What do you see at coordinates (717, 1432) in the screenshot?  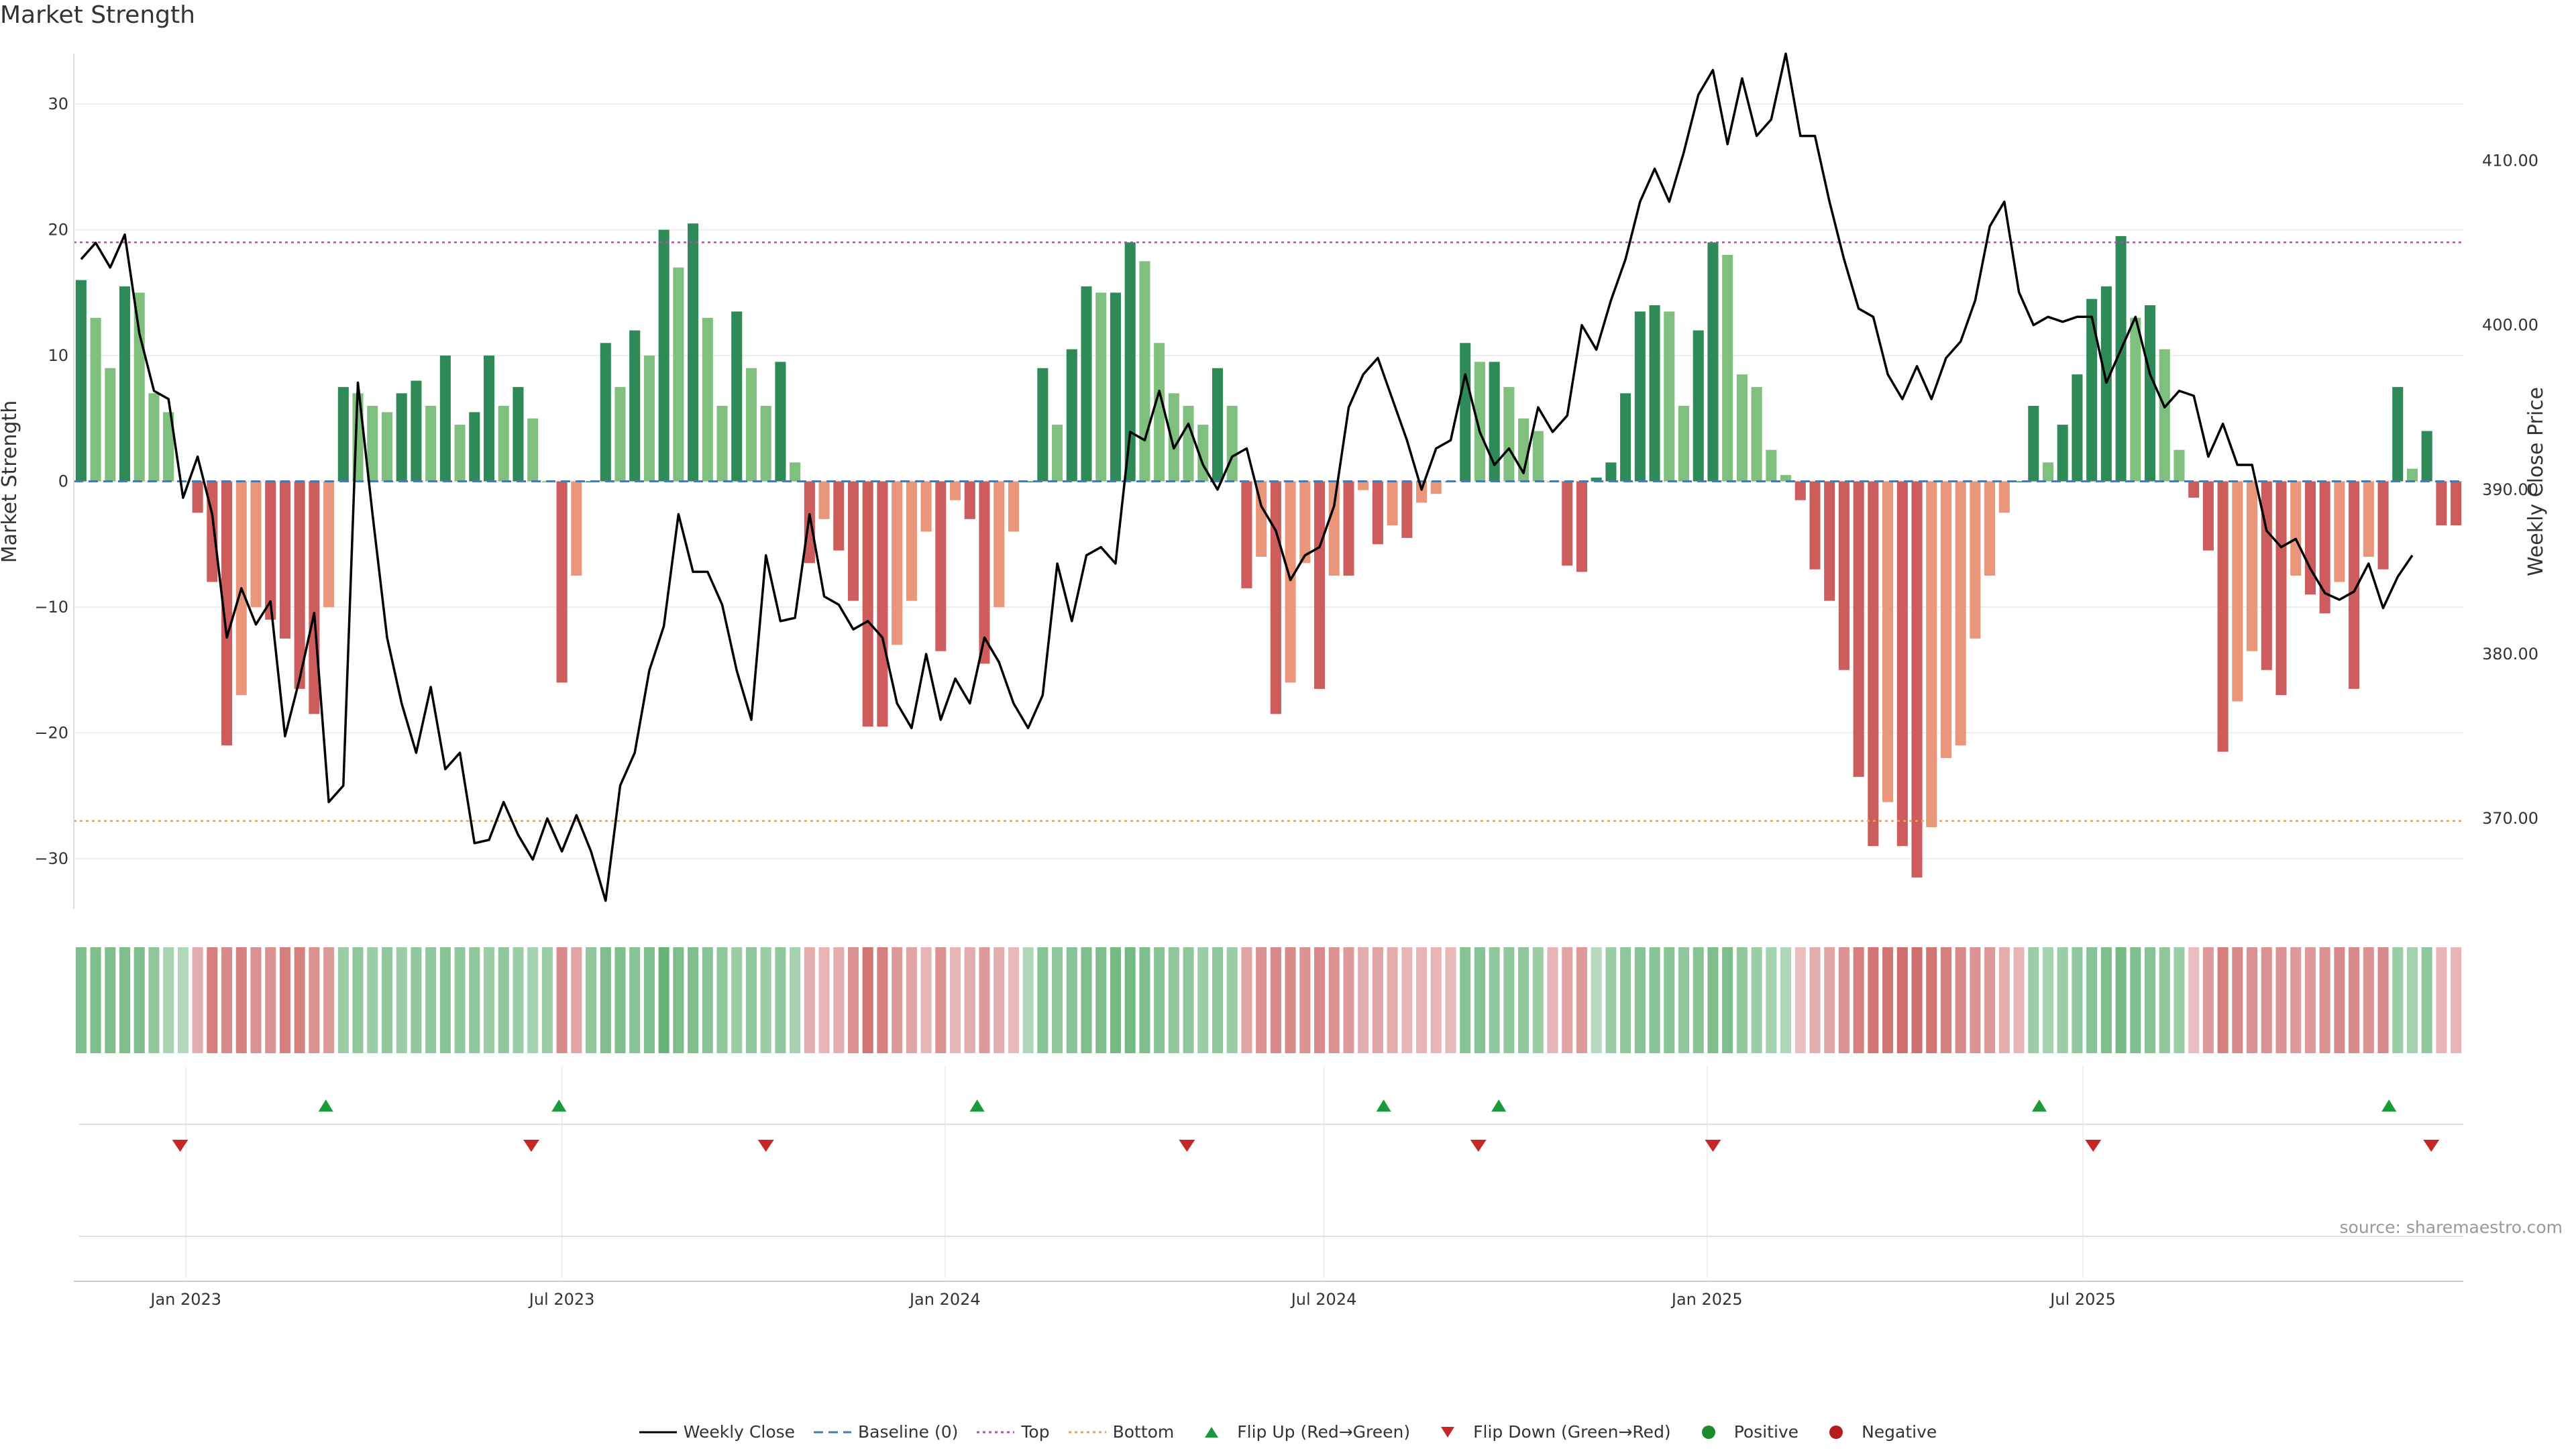 I see `legend-item: Weekly Close` at bounding box center [717, 1432].